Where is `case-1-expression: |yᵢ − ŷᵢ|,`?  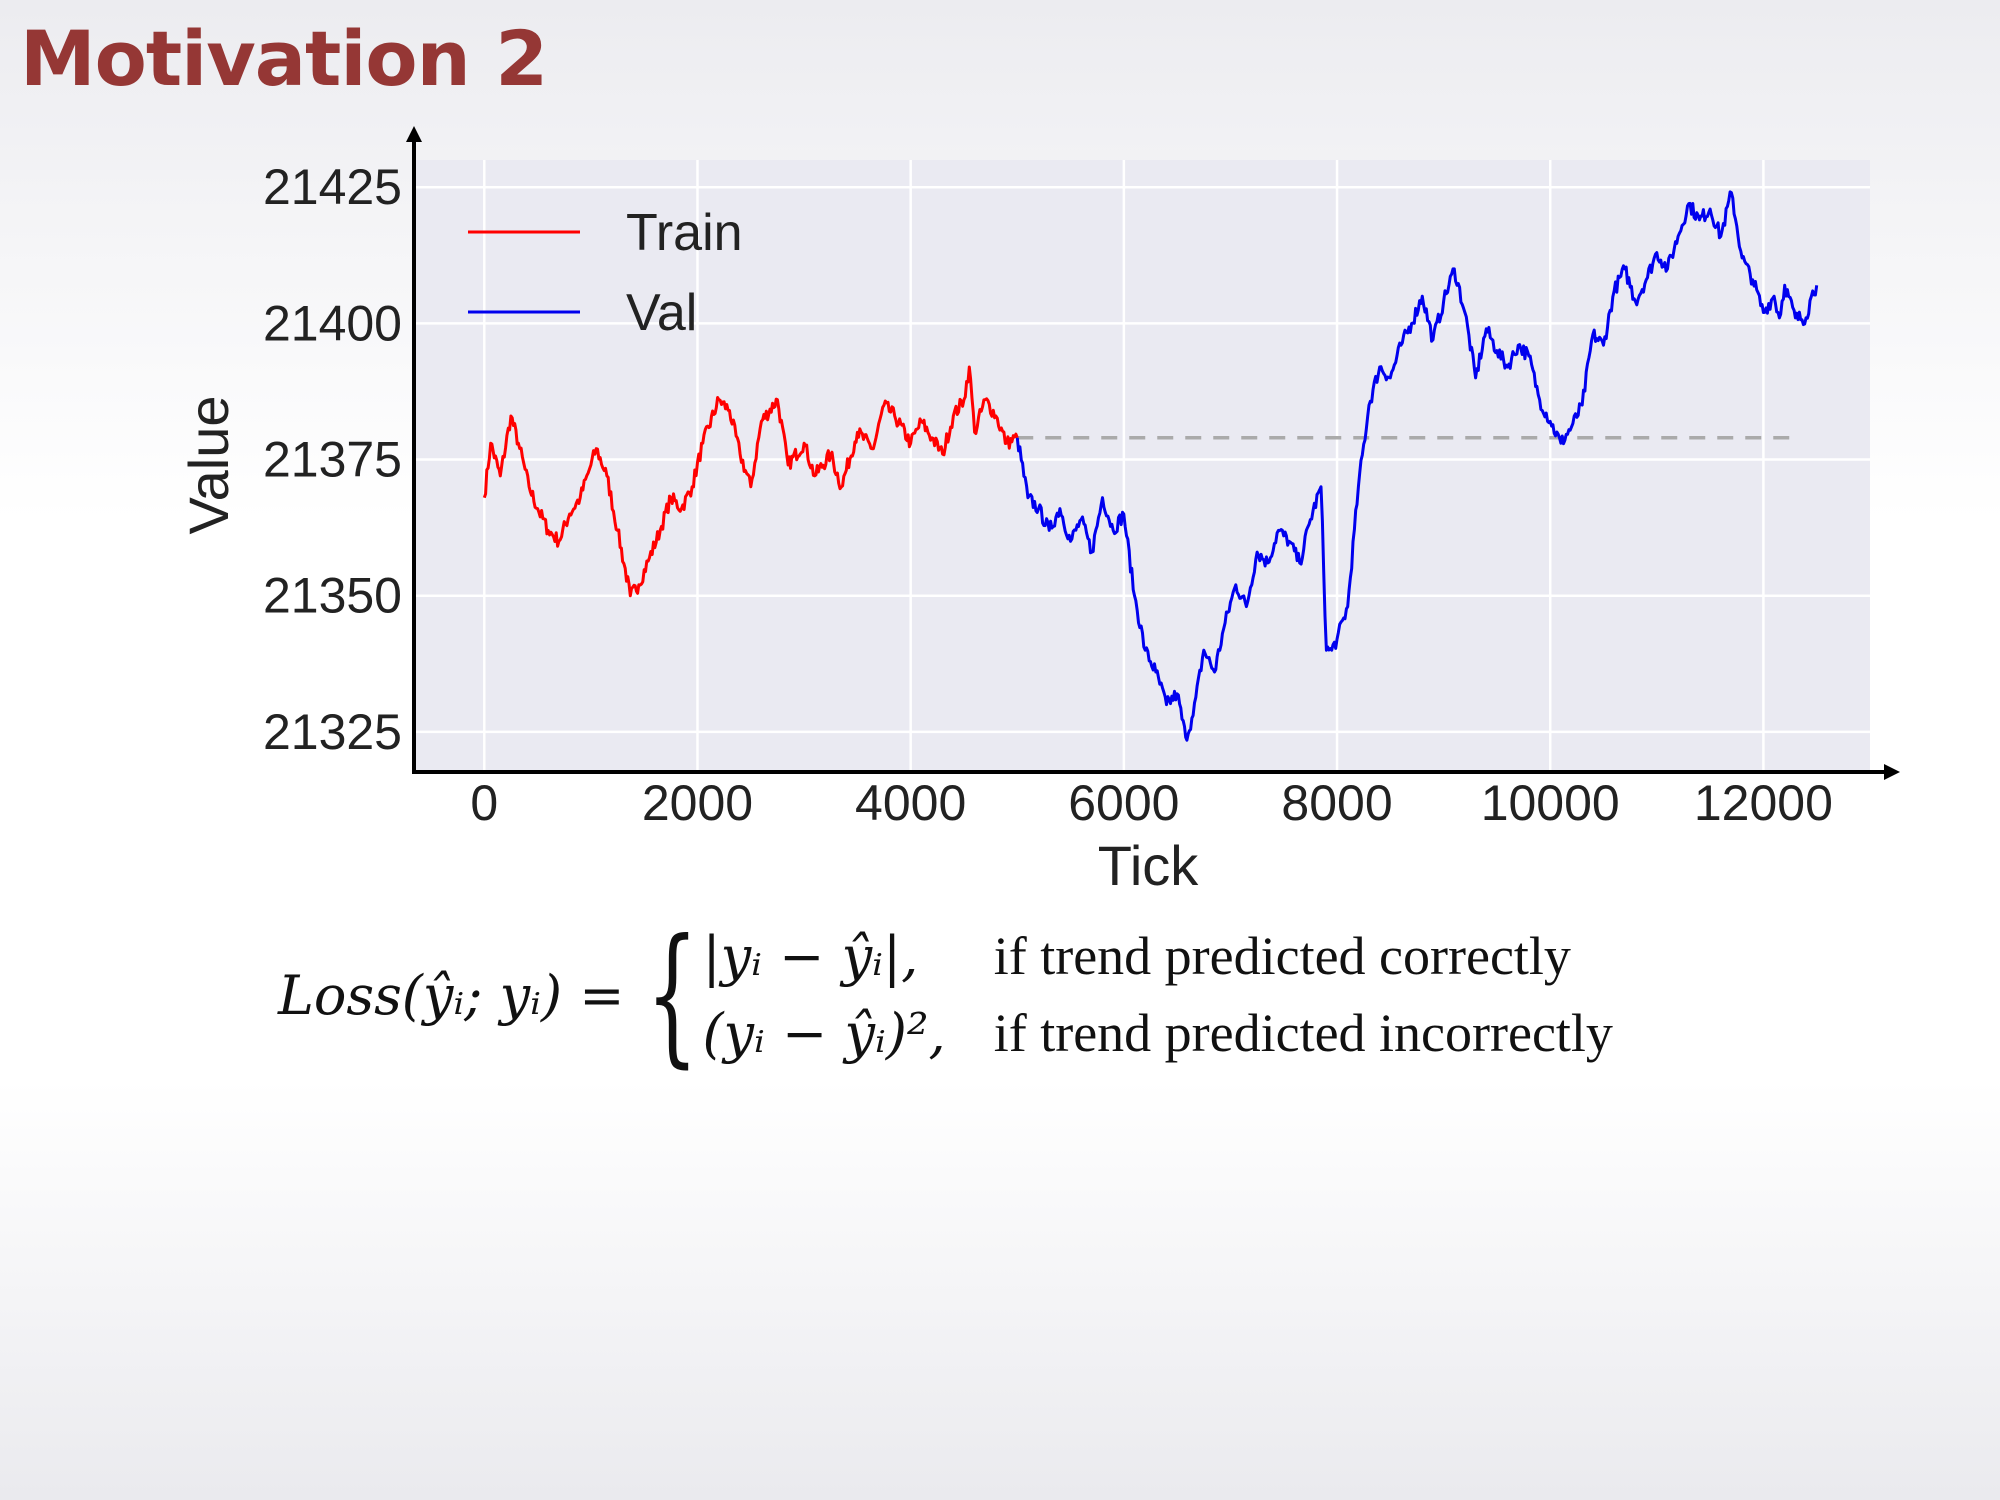
case-1-expression: |yᵢ − ŷᵢ|, is located at coordinates (810, 956).